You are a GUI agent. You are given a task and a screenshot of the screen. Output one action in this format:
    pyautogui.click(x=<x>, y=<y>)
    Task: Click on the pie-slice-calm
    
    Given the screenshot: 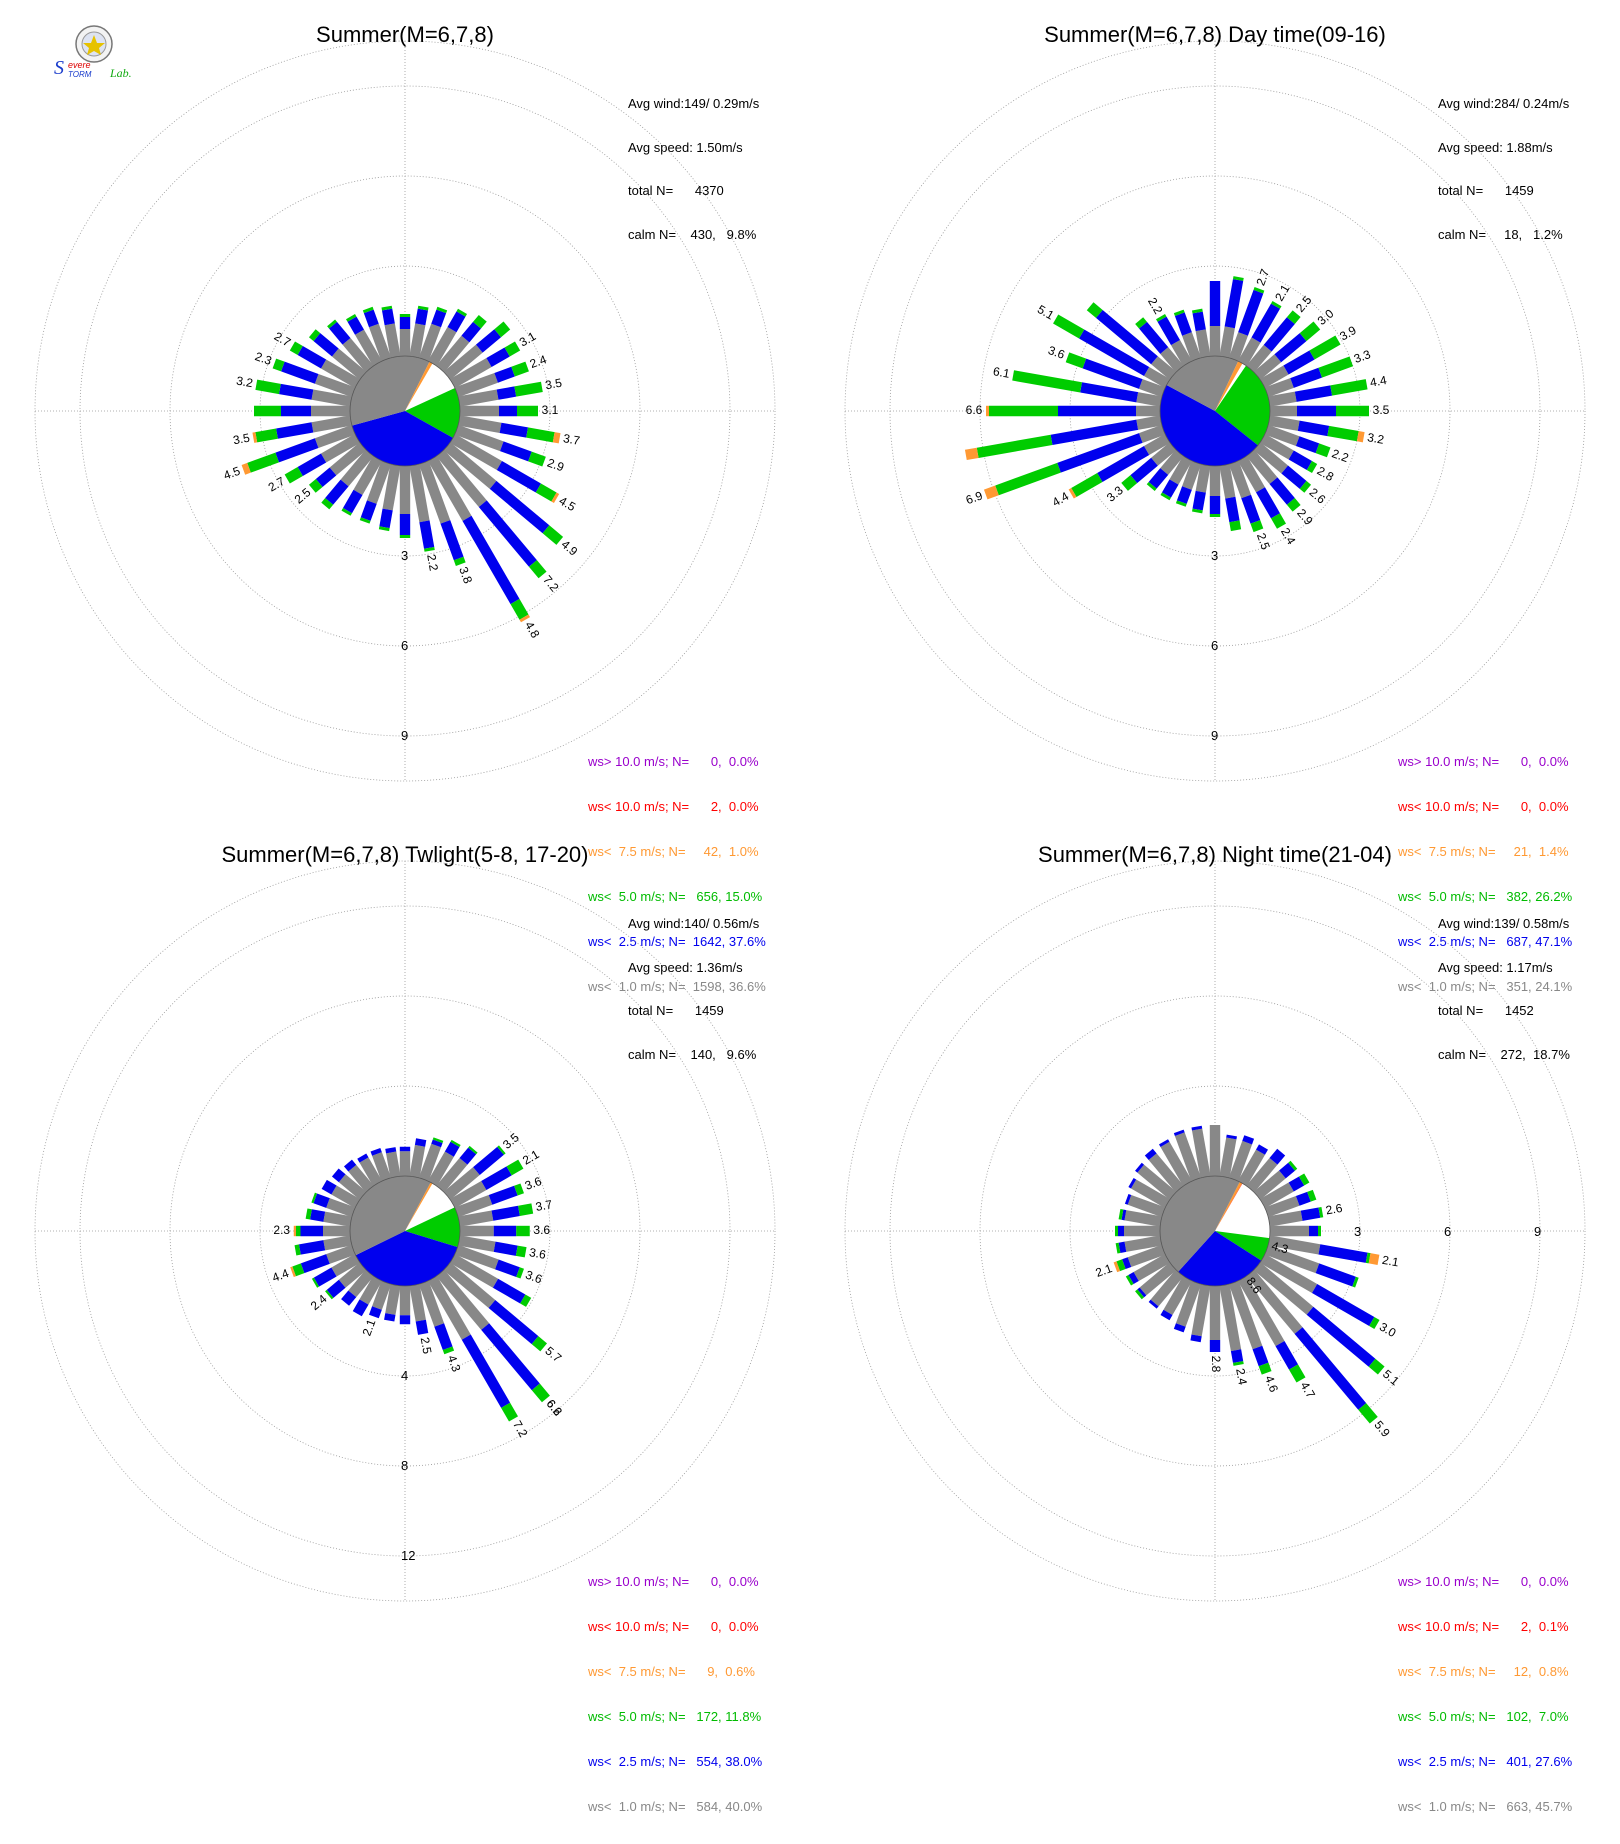 What is the action you would take?
    pyautogui.click(x=1242, y=1211)
    